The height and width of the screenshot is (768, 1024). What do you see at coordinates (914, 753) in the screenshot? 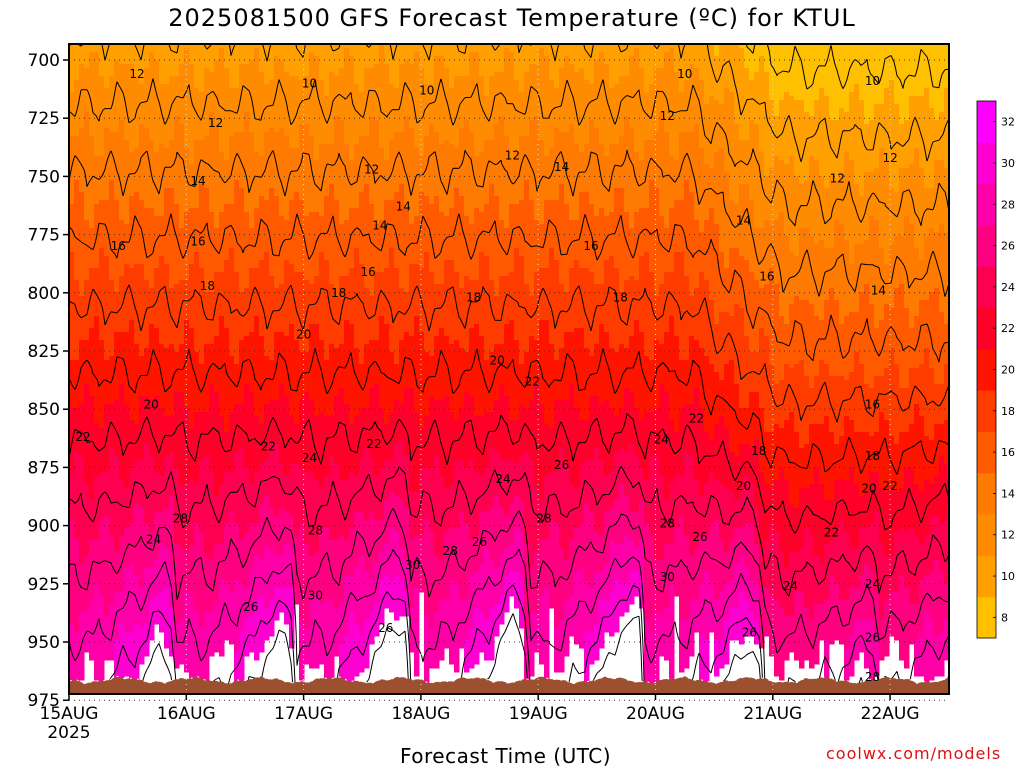
I see `credit-link: coolwx.com/models` at bounding box center [914, 753].